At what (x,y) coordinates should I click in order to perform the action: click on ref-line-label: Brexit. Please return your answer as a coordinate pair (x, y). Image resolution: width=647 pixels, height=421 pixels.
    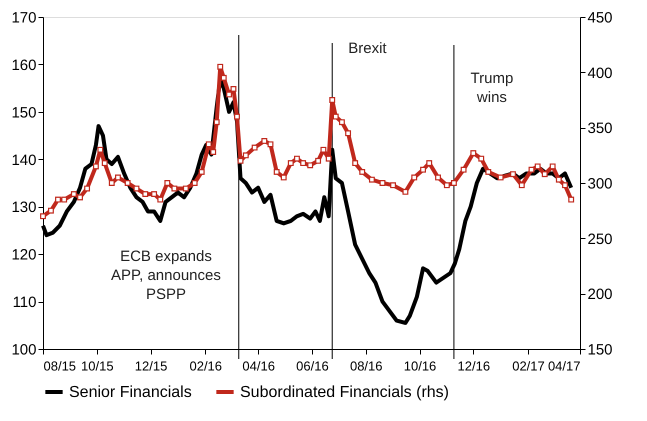
    Looking at the image, I should click on (368, 48).